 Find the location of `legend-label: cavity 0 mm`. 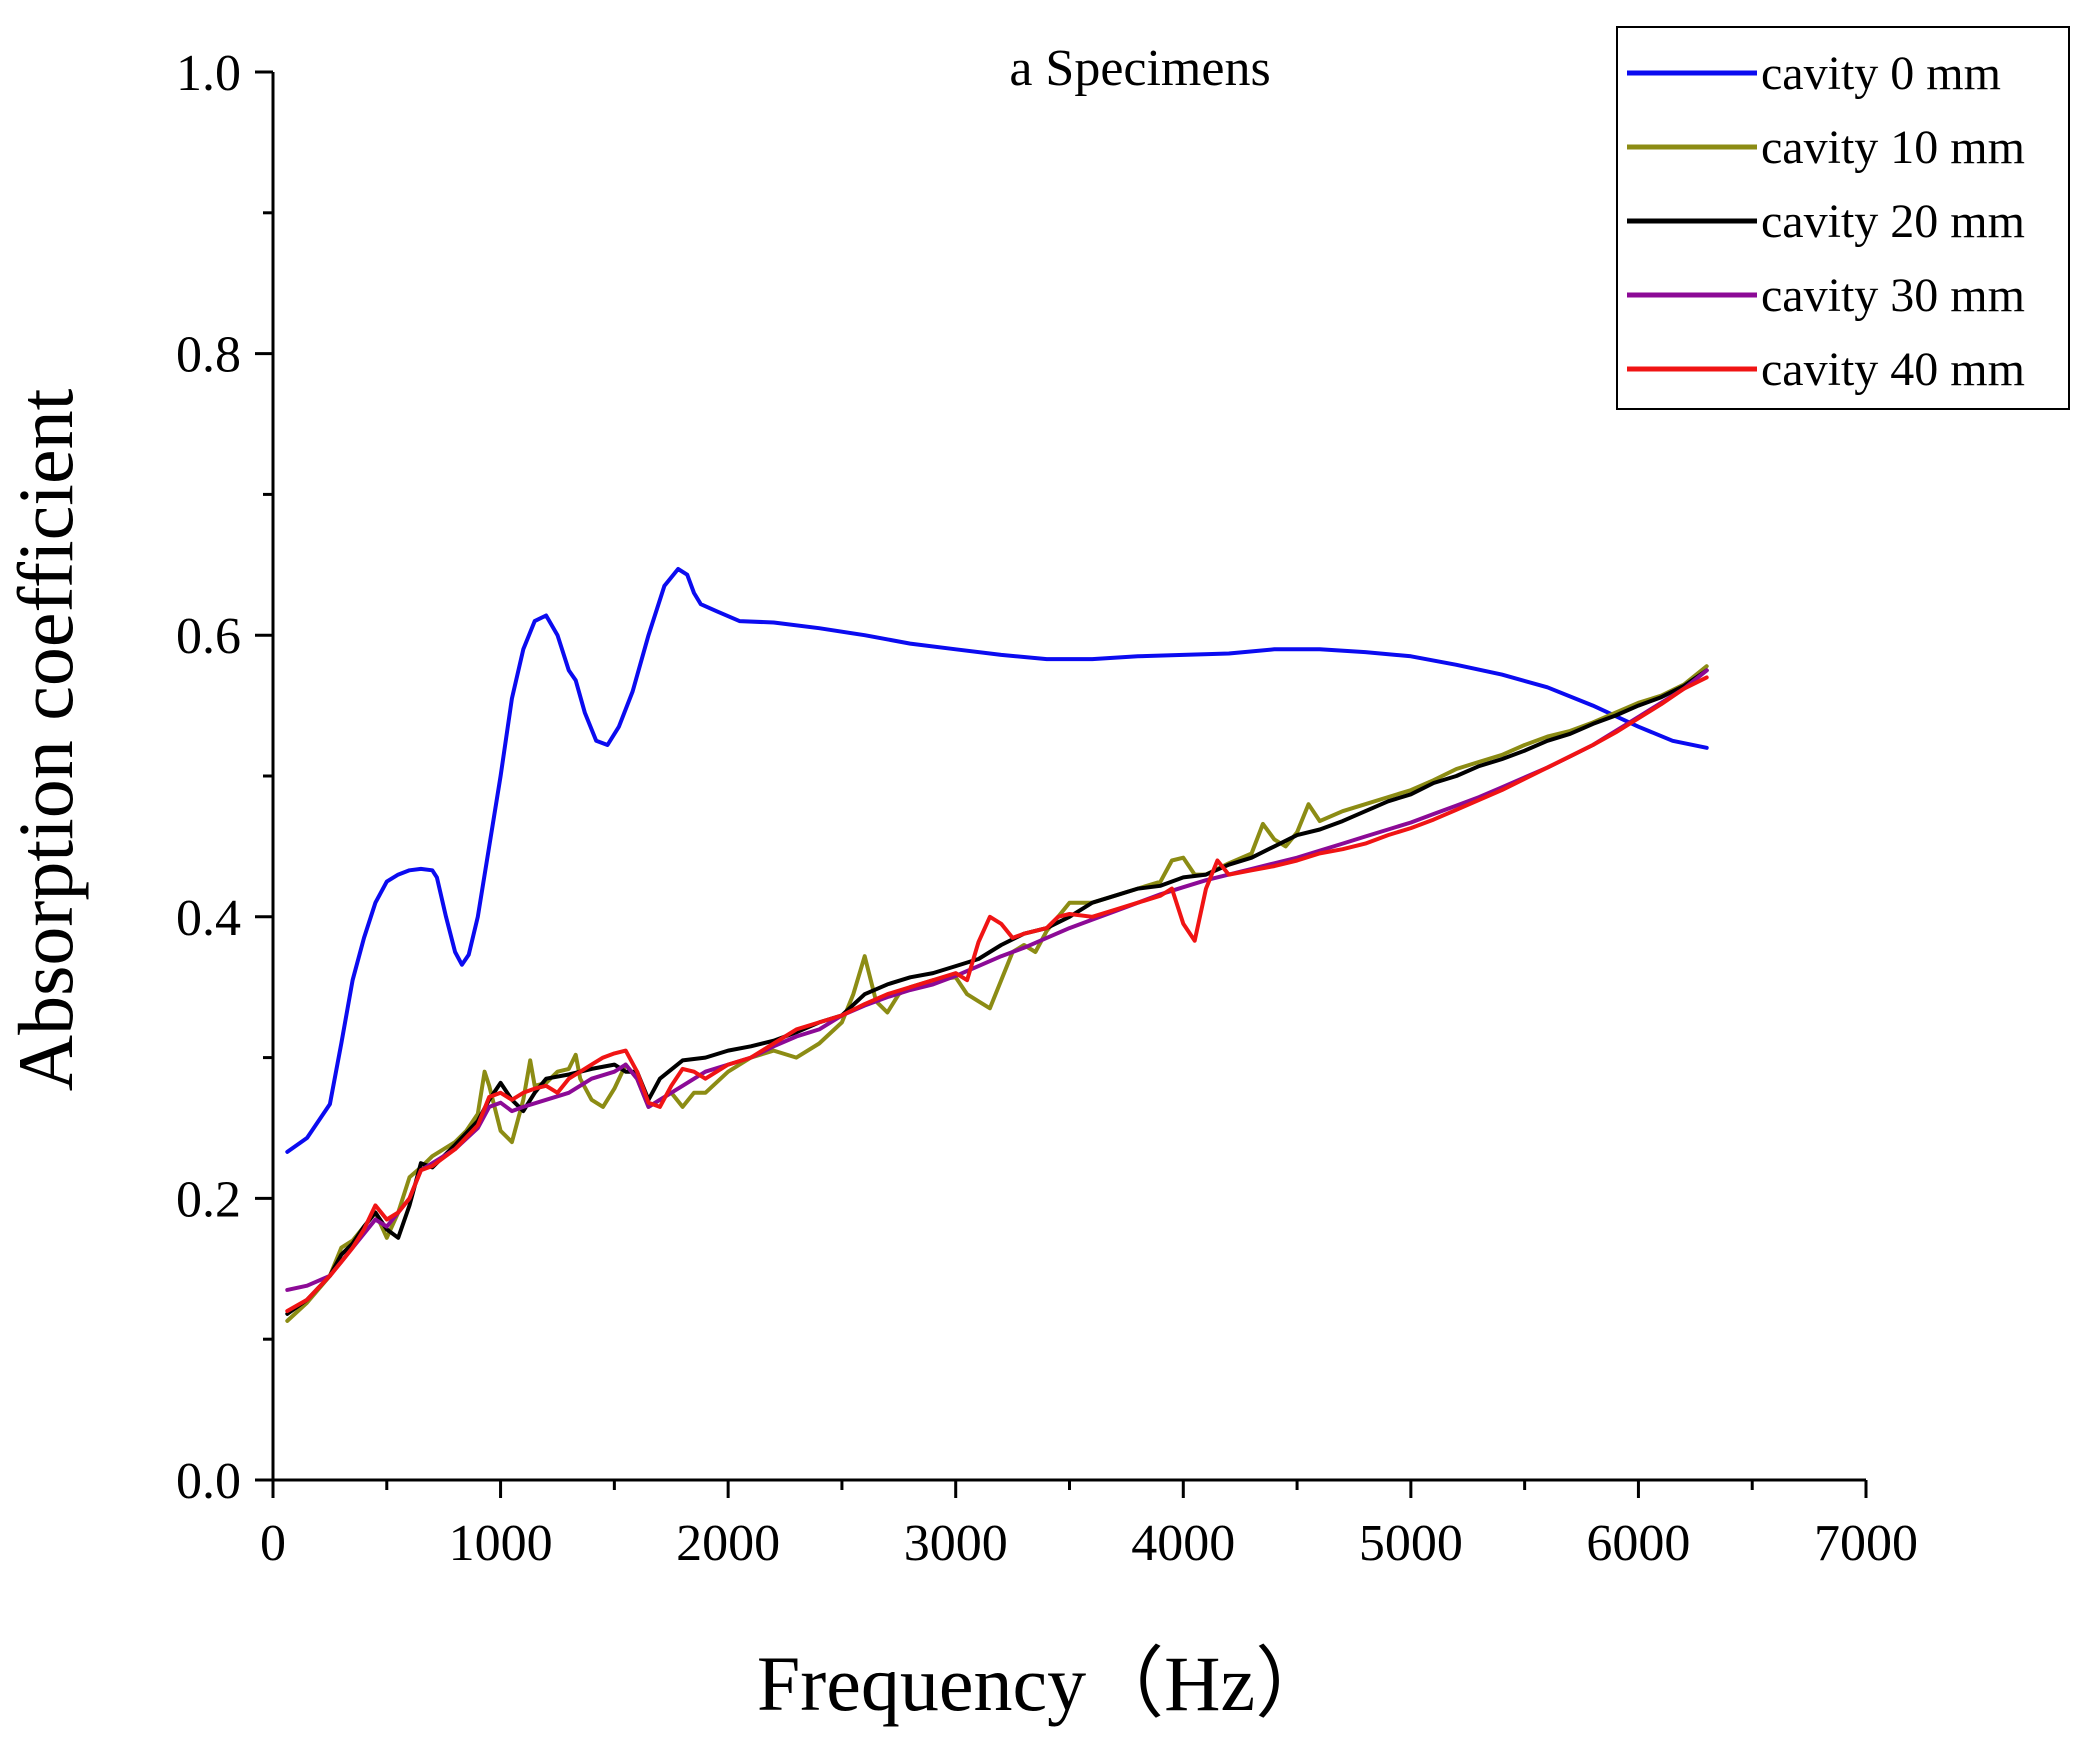

legend-label: cavity 0 mm is located at coordinates (1881, 73).